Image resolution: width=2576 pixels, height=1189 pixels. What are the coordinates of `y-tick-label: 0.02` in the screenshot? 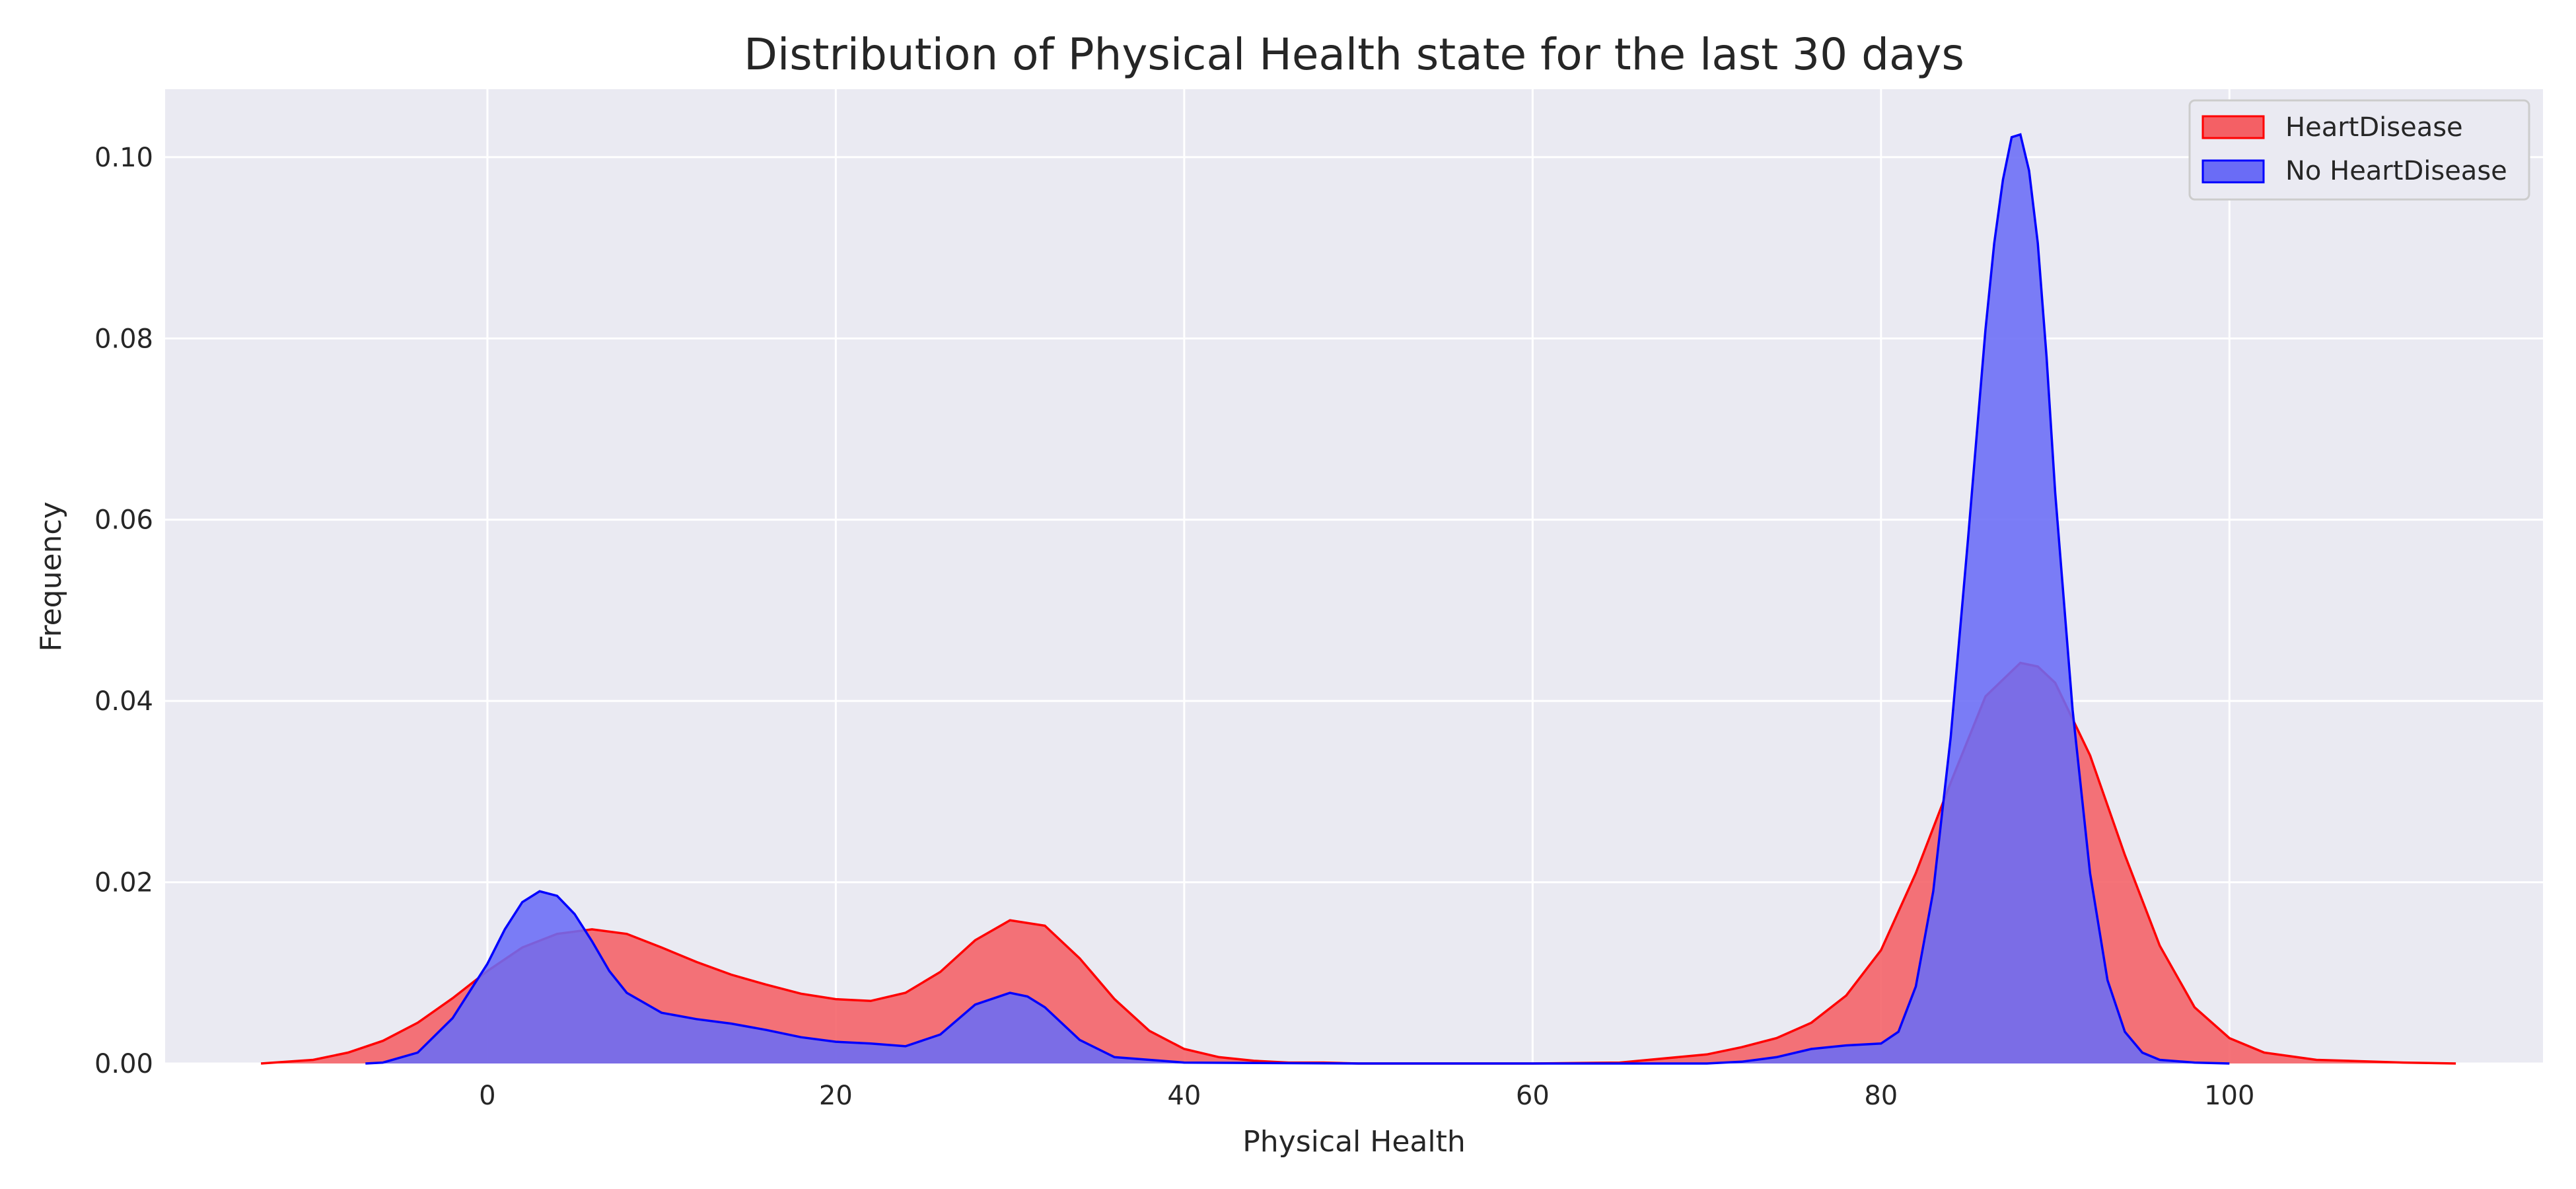 It's located at (123, 883).